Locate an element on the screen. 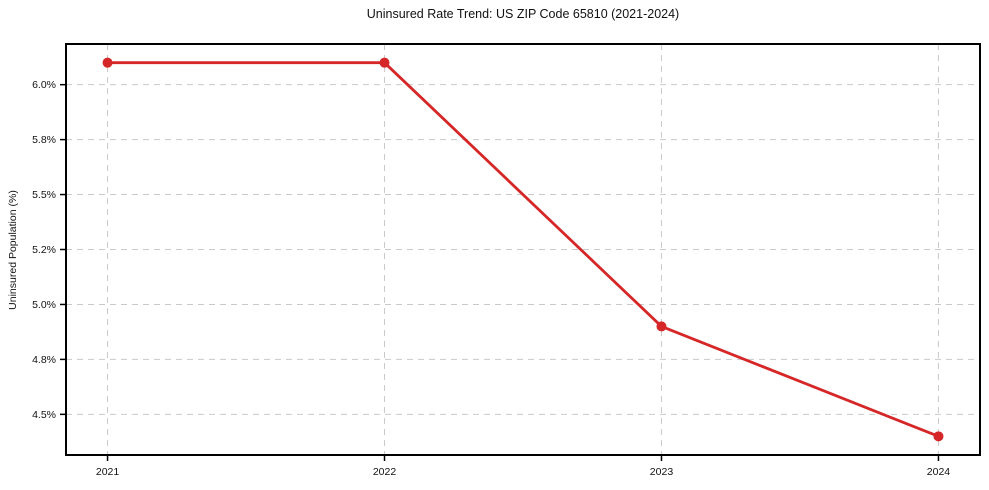  x-tick-label: 2024 is located at coordinates (939, 472).